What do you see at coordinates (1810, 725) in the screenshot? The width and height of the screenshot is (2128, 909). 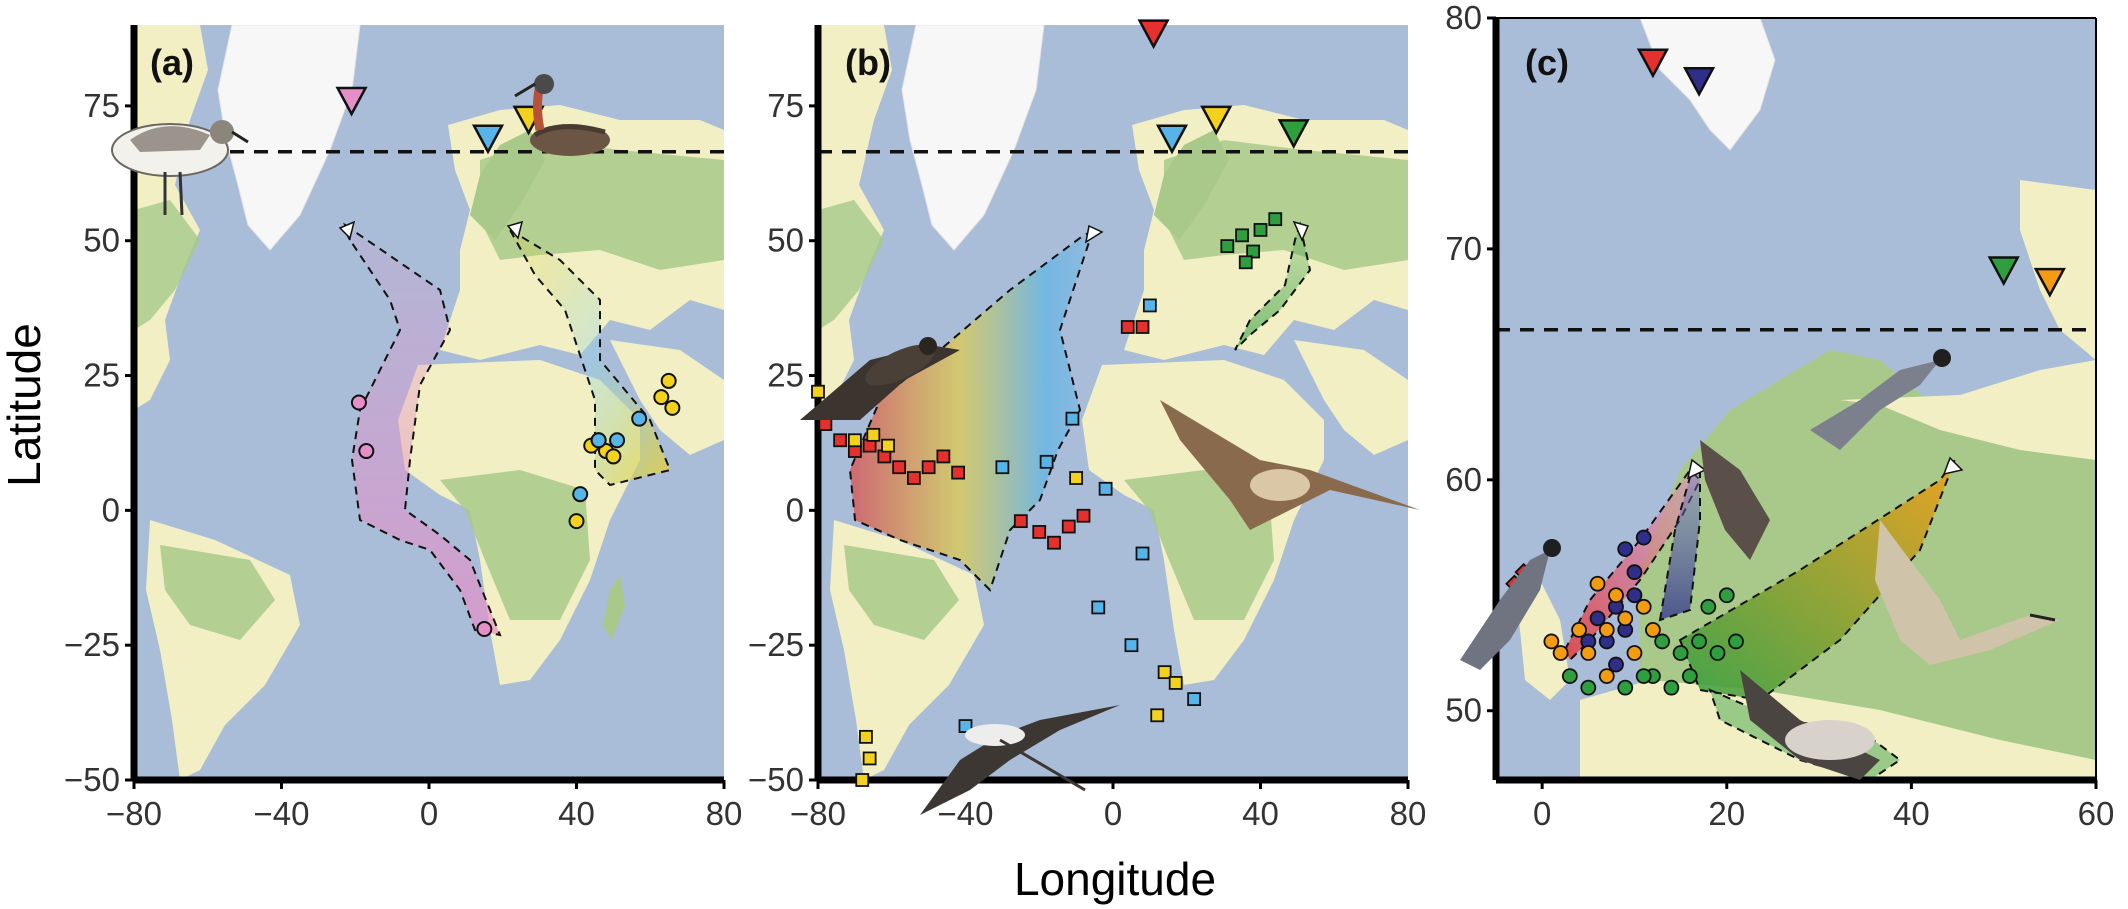 I see `bean-goose-image` at bounding box center [1810, 725].